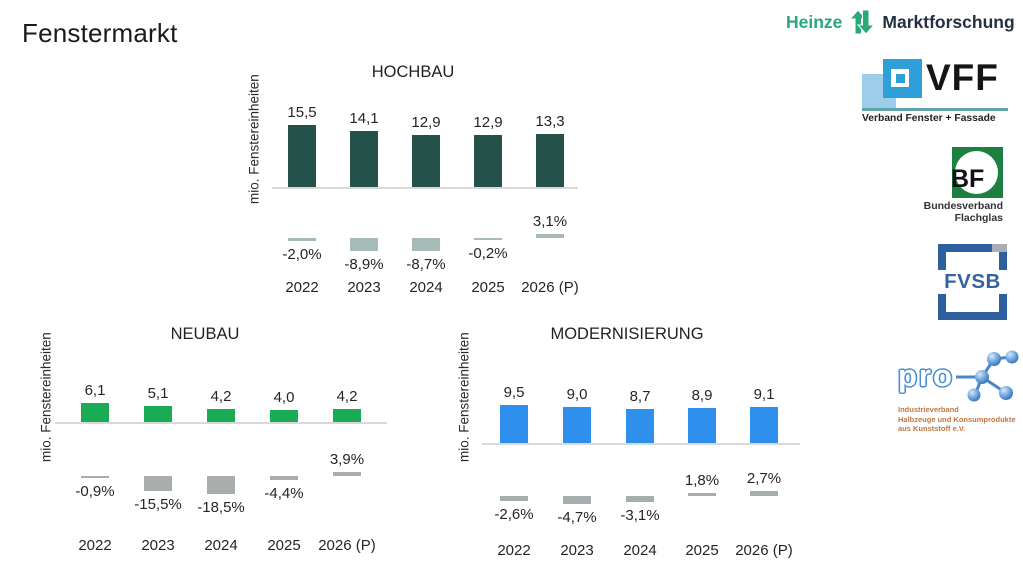  I want to click on bf-circle-icon, so click(976, 172).